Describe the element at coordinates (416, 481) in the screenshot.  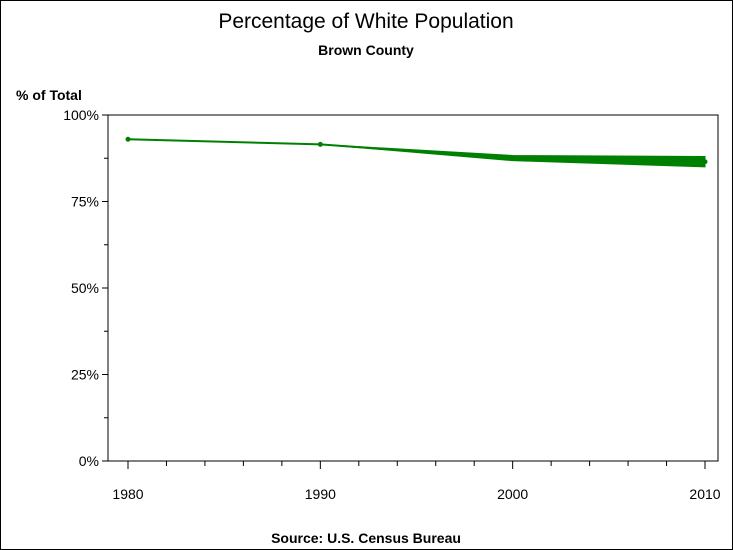
I see `x-axis: 1980 1990 2000 2010` at that location.